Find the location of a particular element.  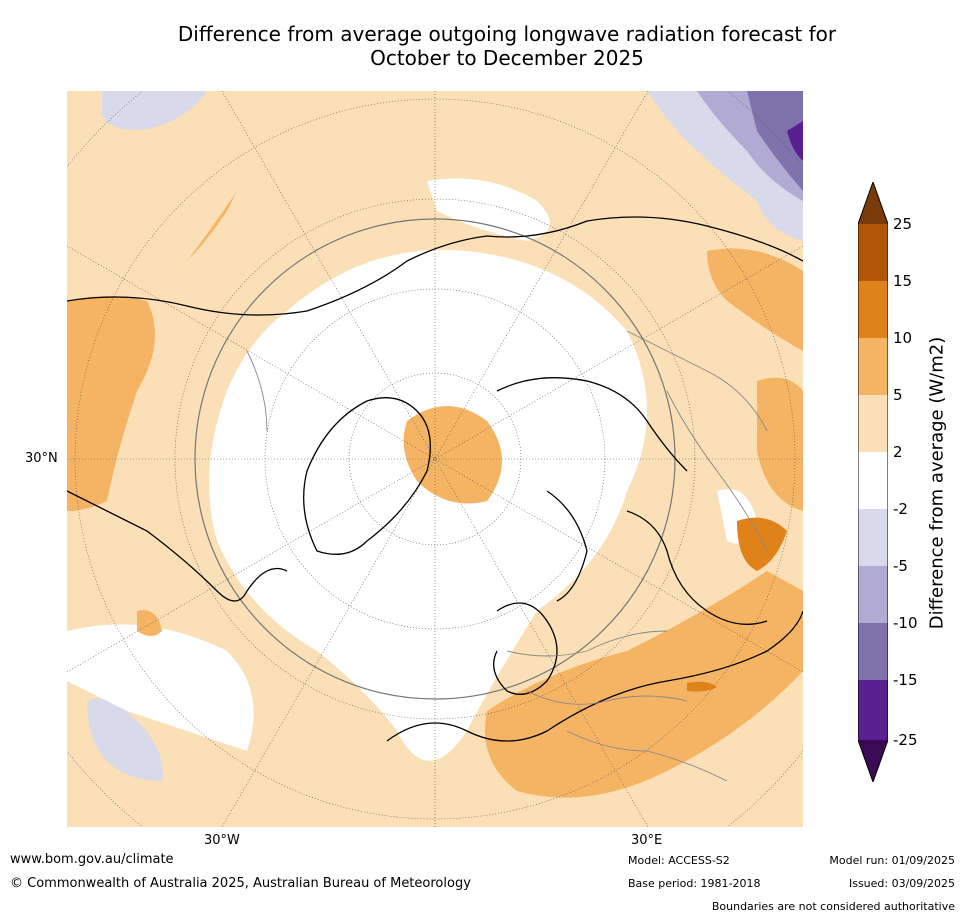

colorbar-tick: -25 is located at coordinates (905, 740).